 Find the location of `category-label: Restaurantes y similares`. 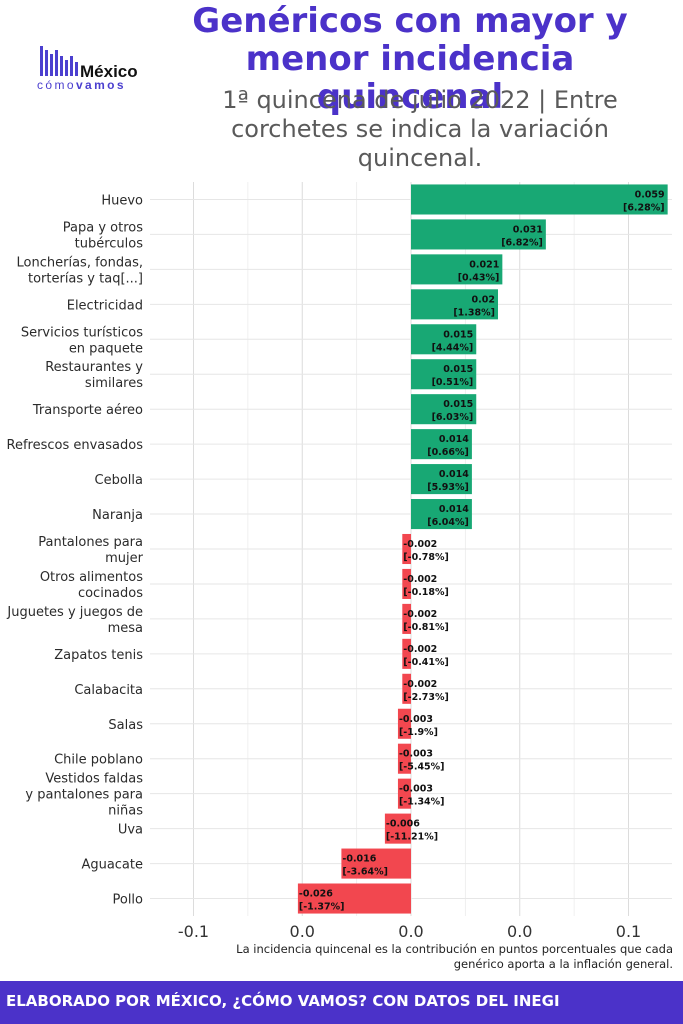

category-label: Restaurantes y similares is located at coordinates (94, 375).